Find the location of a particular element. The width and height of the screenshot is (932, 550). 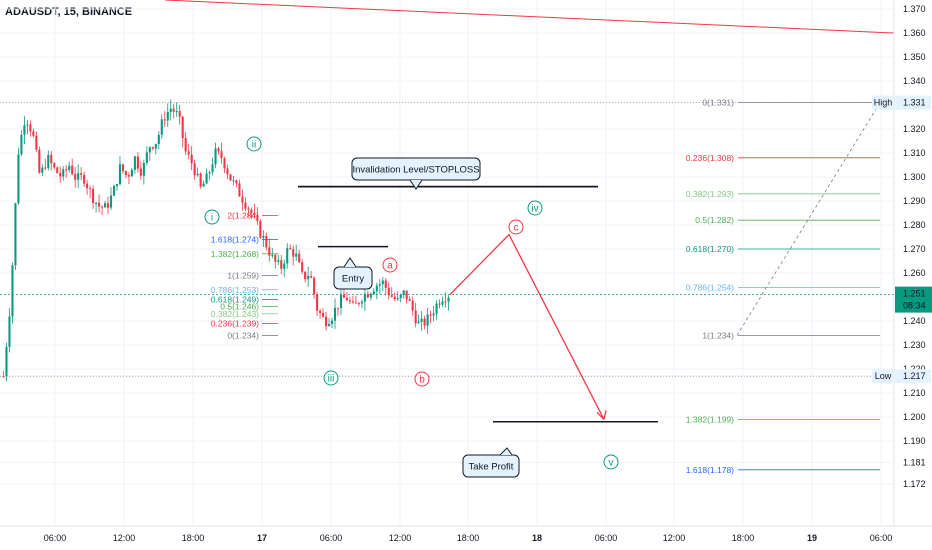

projection-arrowhead is located at coordinates (601, 415).